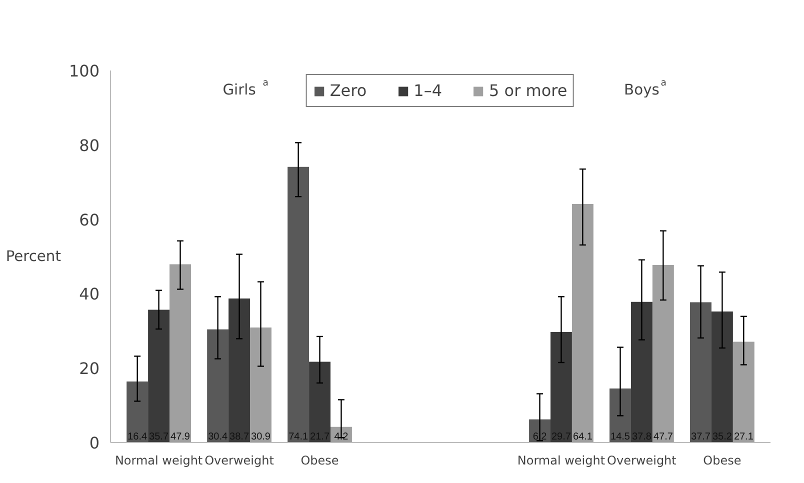  Describe the element at coordinates (701, 437) in the screenshot. I see `data-label: 37.7` at that location.